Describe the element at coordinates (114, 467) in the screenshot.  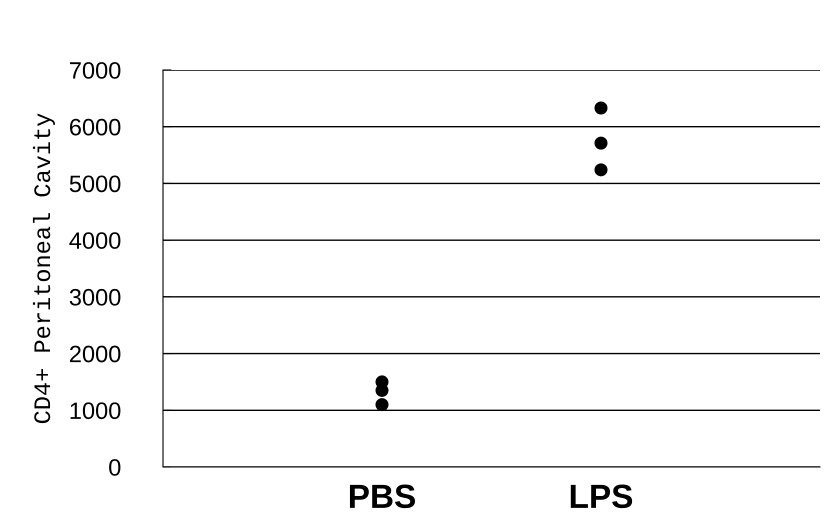
I see `y-tick-label: 0` at that location.